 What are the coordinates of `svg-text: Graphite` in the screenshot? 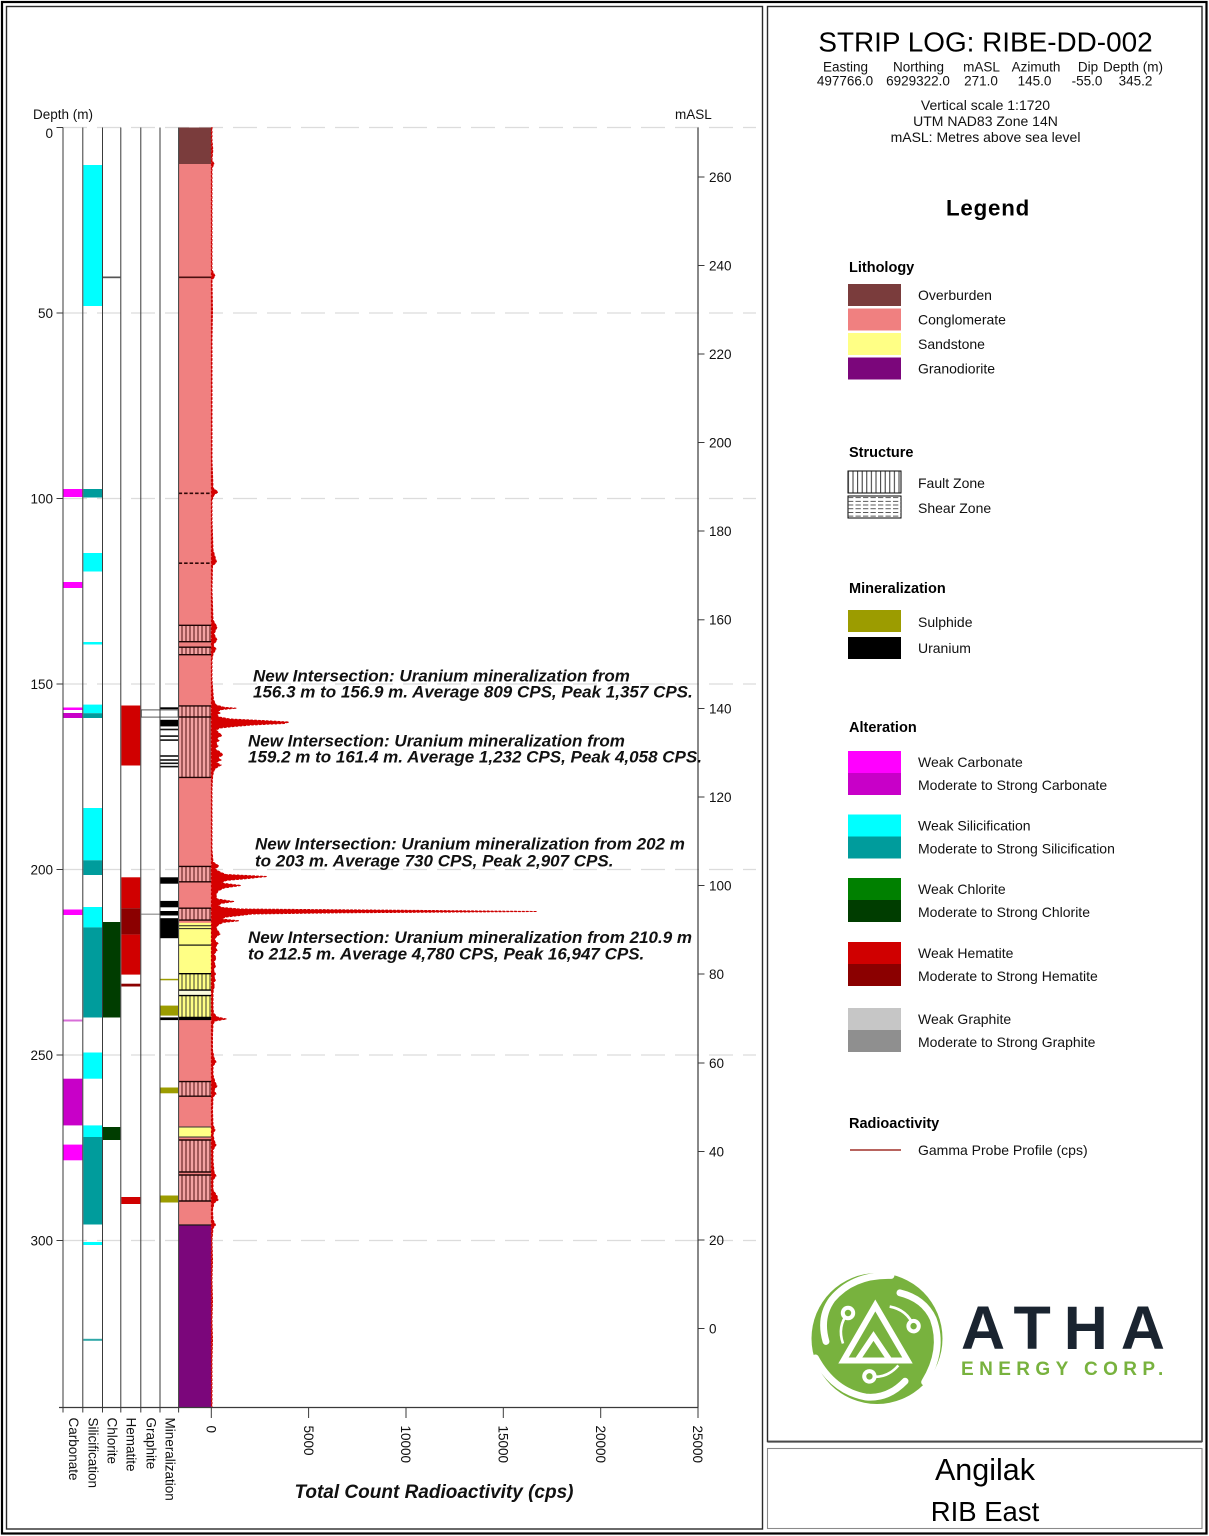 It's located at (150, 1444).